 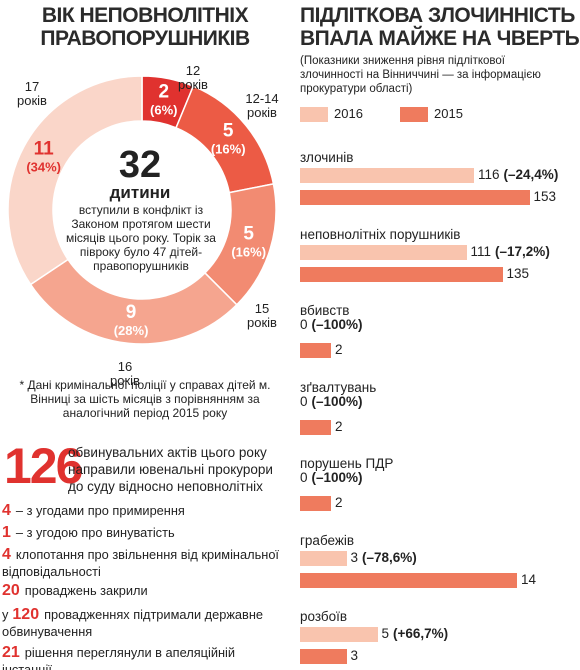 I want to click on total-value: 32, so click(x=140, y=165).